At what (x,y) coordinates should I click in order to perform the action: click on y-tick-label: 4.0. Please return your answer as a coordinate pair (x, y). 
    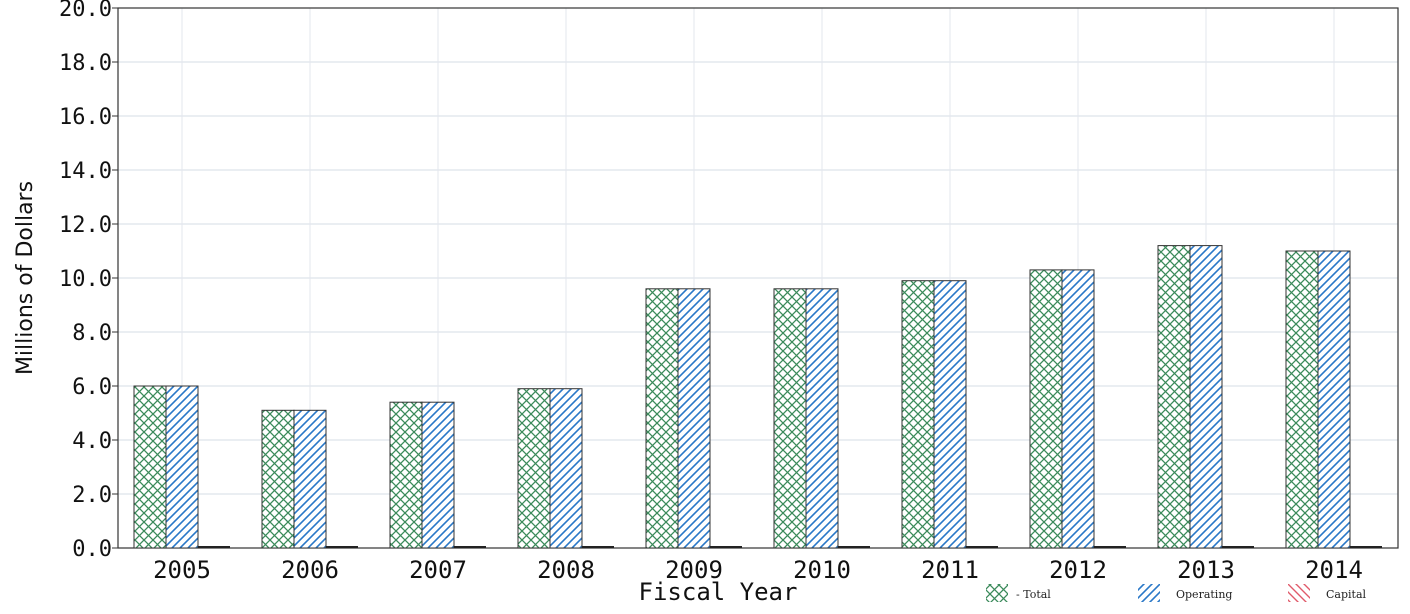
    Looking at the image, I should click on (92, 441).